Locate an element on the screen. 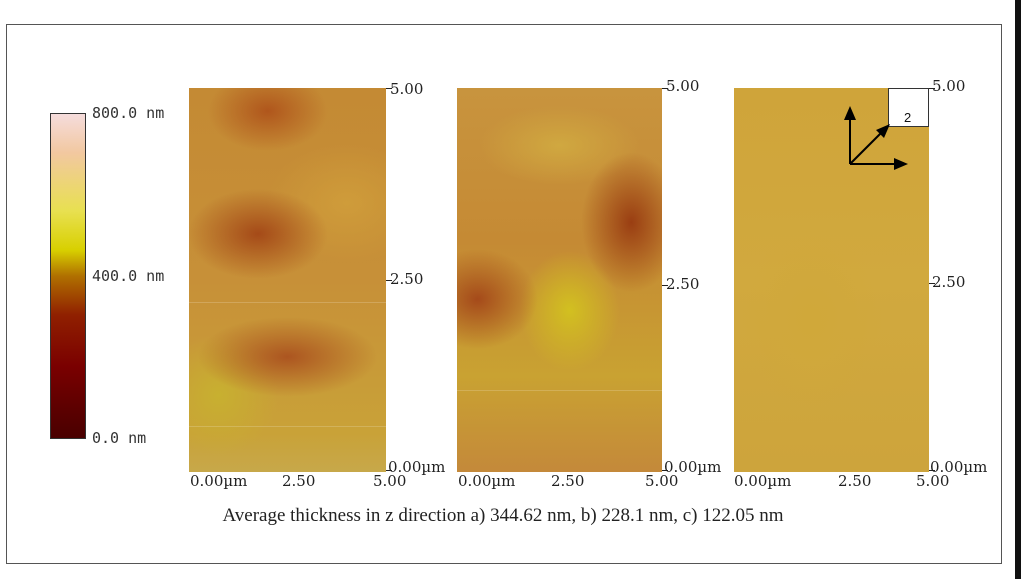 The image size is (1024, 579). afm-image-c is located at coordinates (831, 280).